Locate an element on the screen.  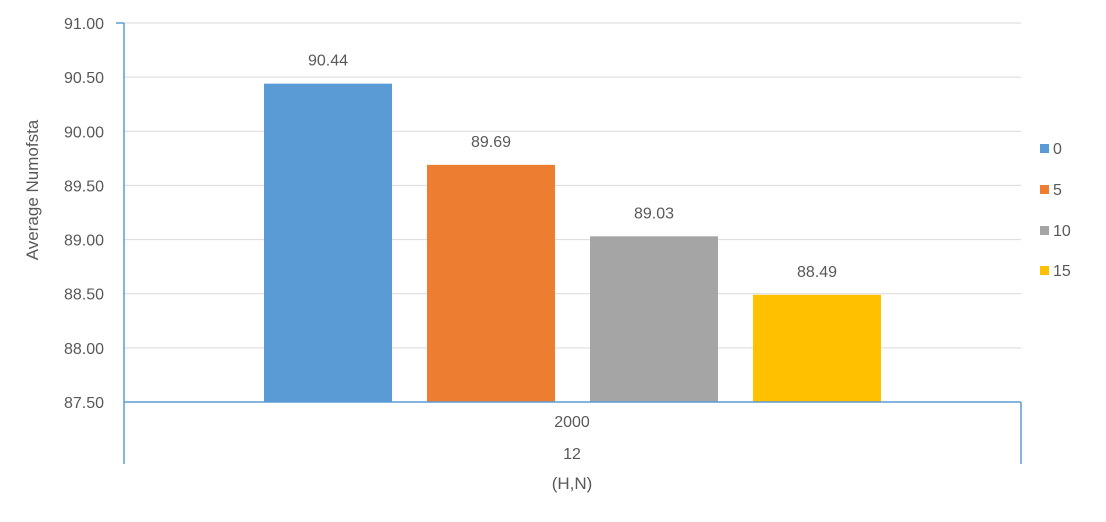
y-tick-label: 88.50 is located at coordinates (84, 295).